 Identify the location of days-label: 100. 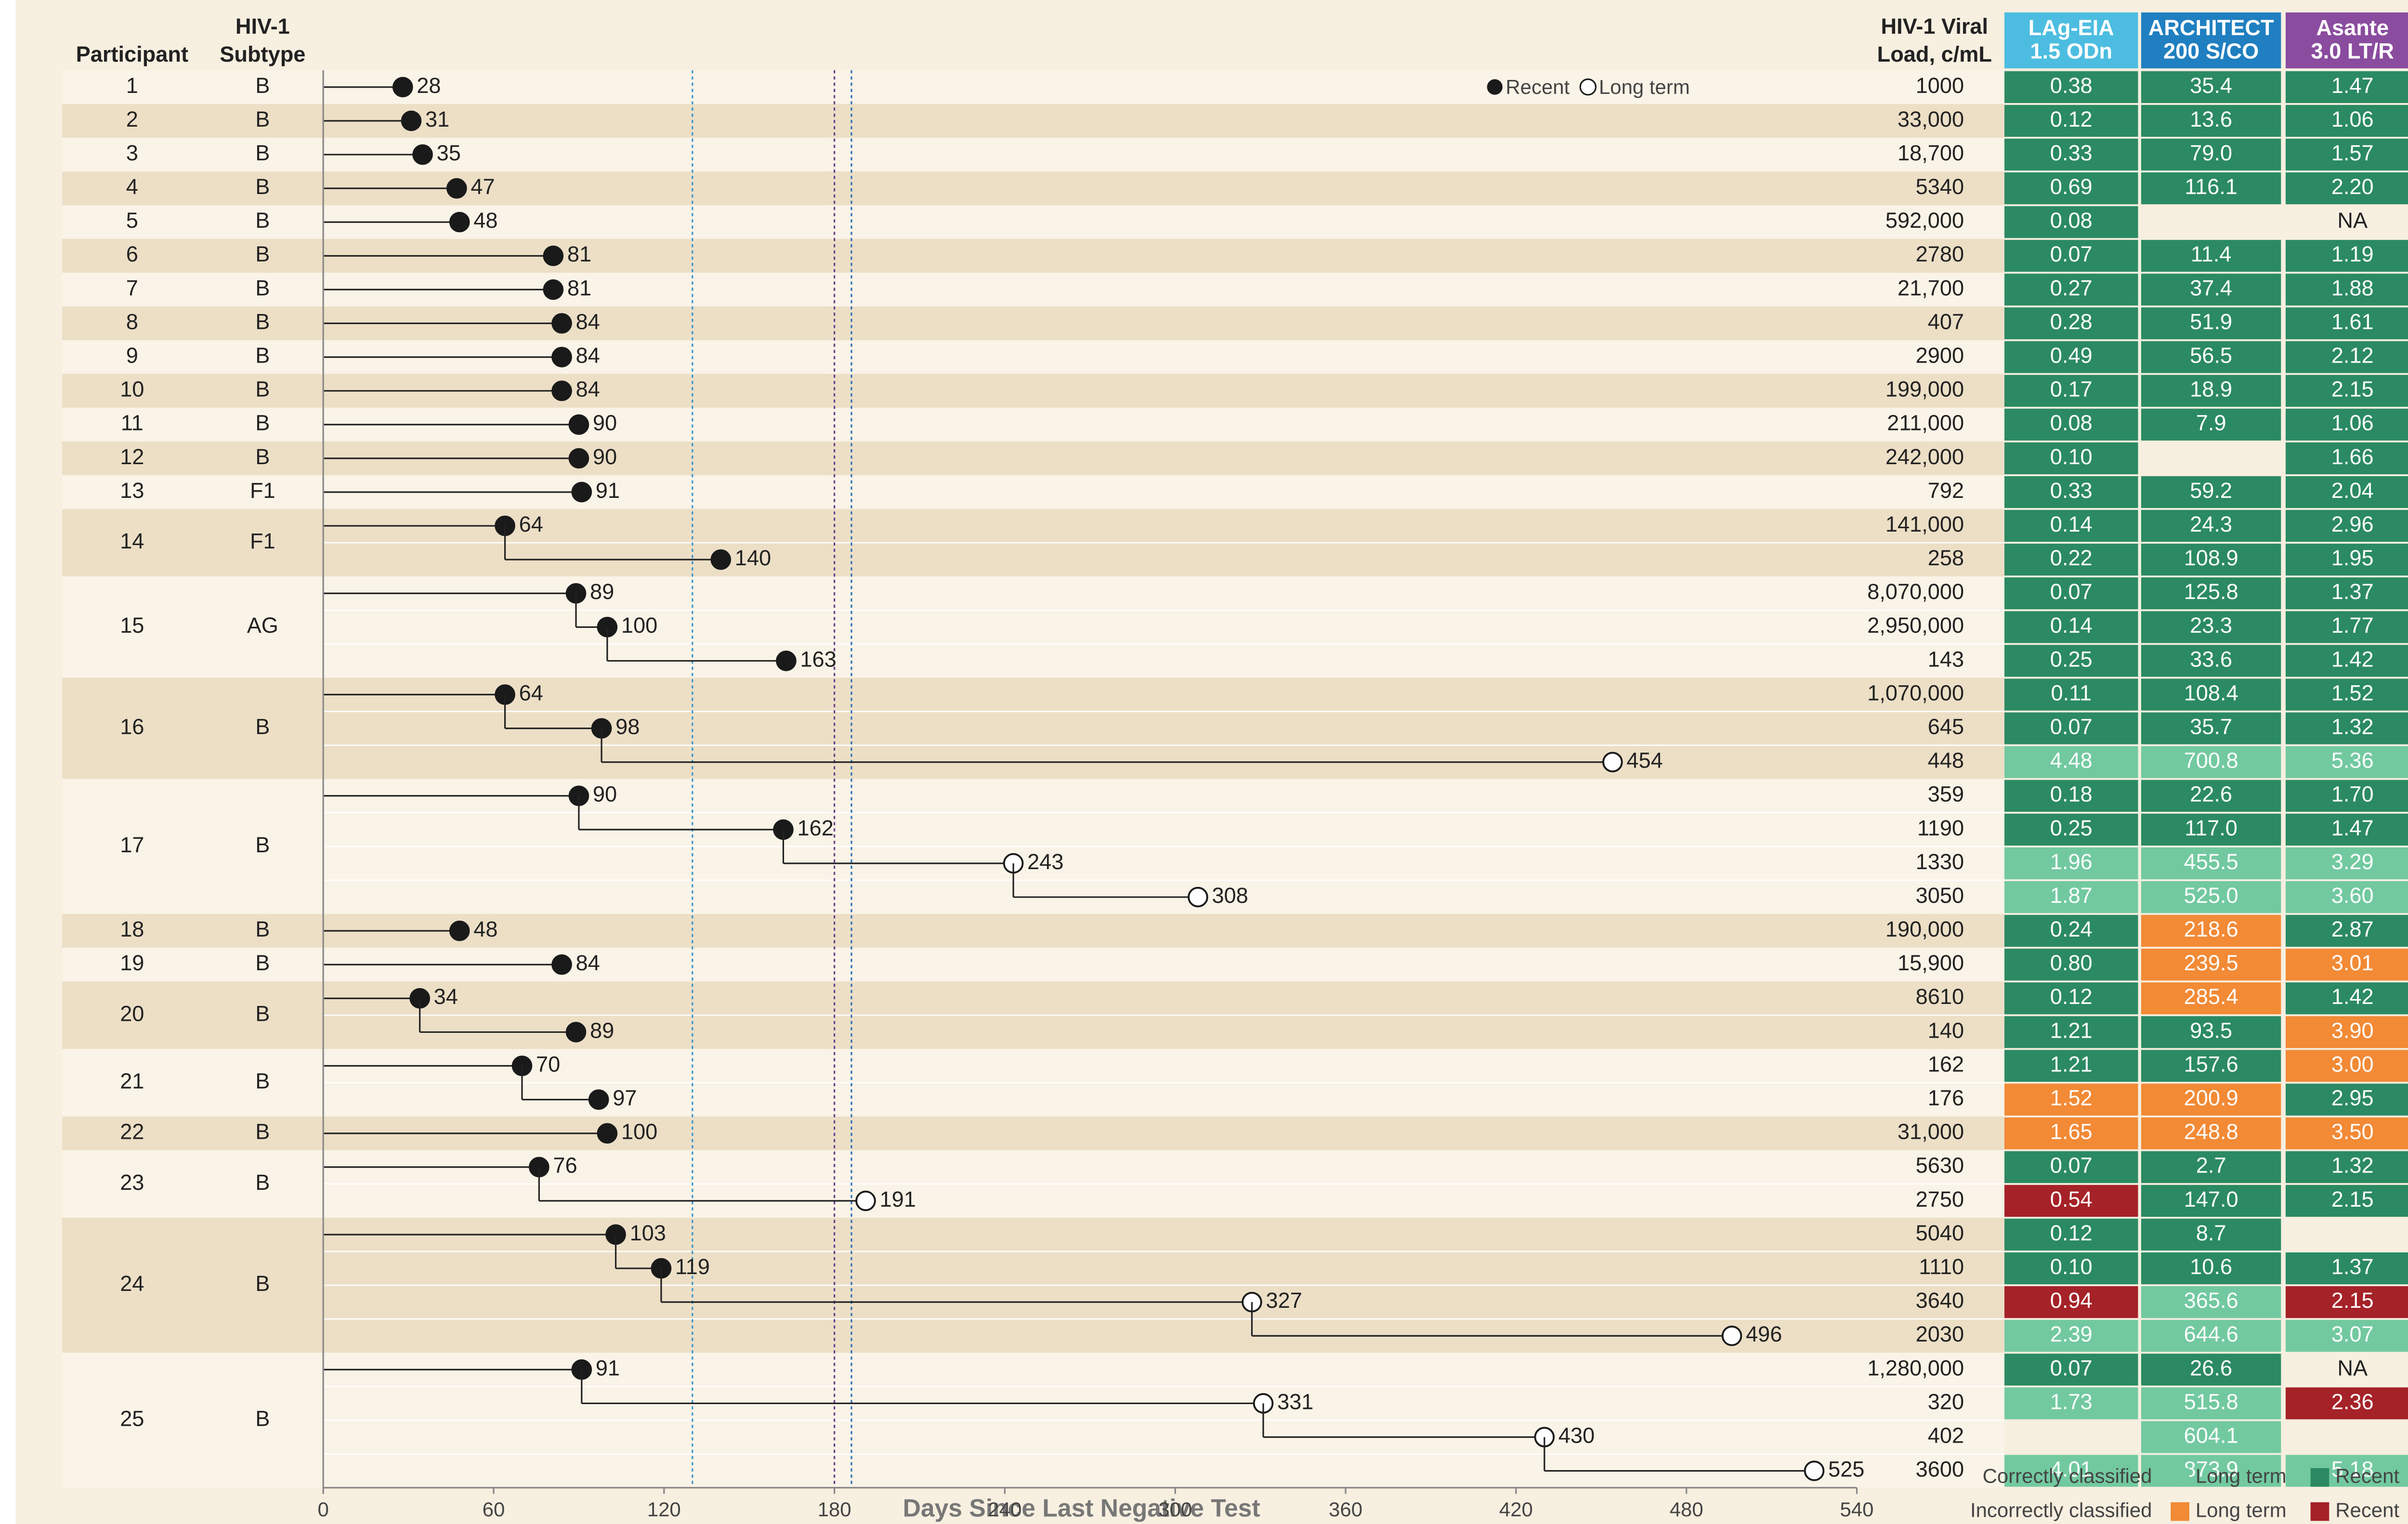
(639, 625).